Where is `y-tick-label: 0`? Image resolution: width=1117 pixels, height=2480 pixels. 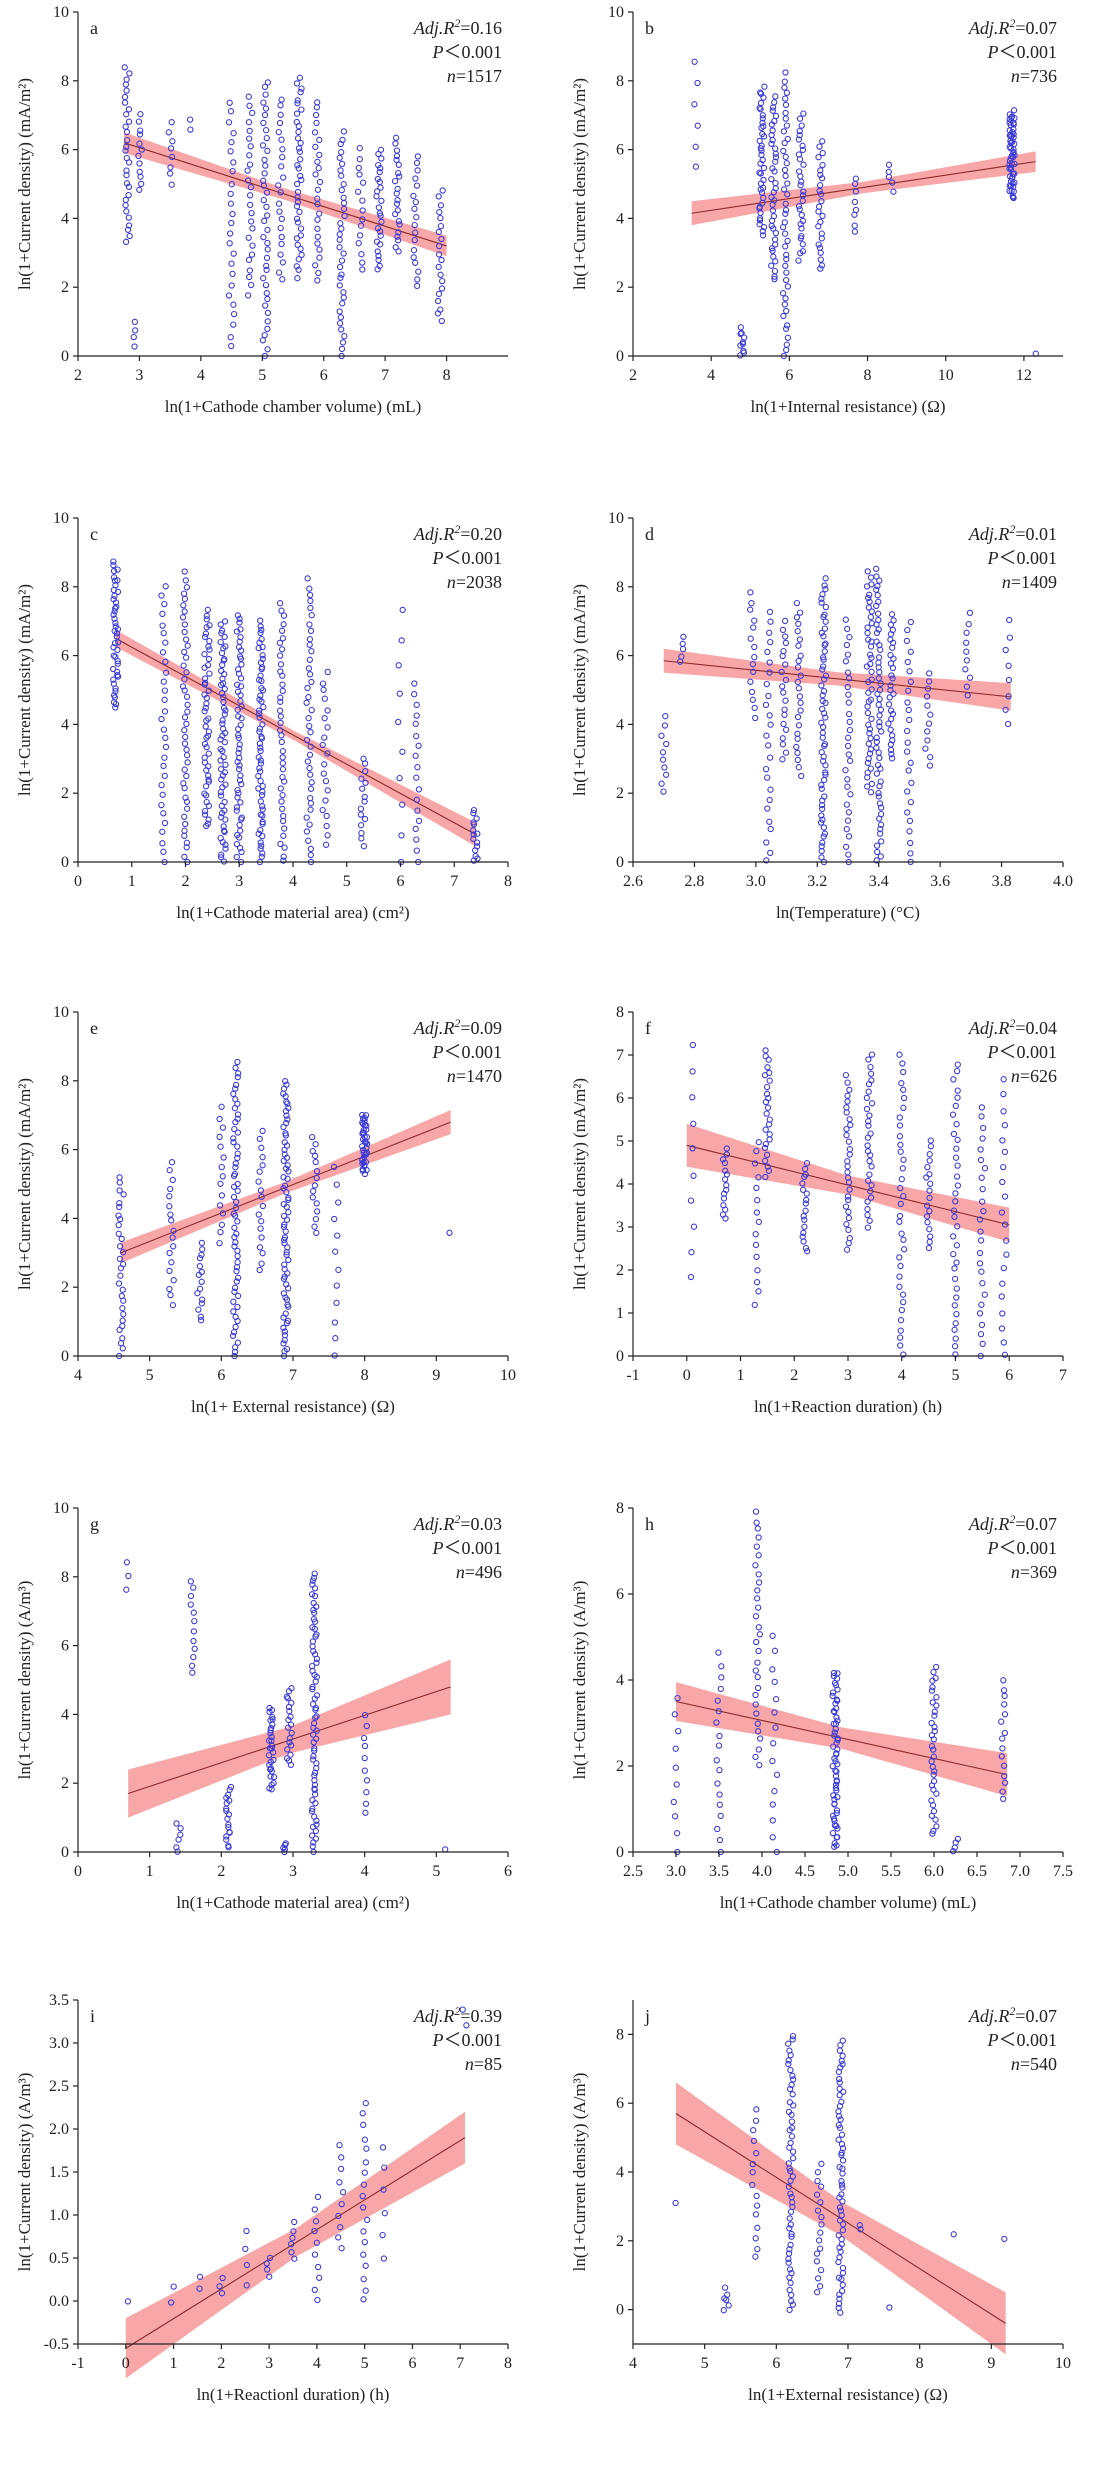
y-tick-label: 0 is located at coordinates (65, 1852).